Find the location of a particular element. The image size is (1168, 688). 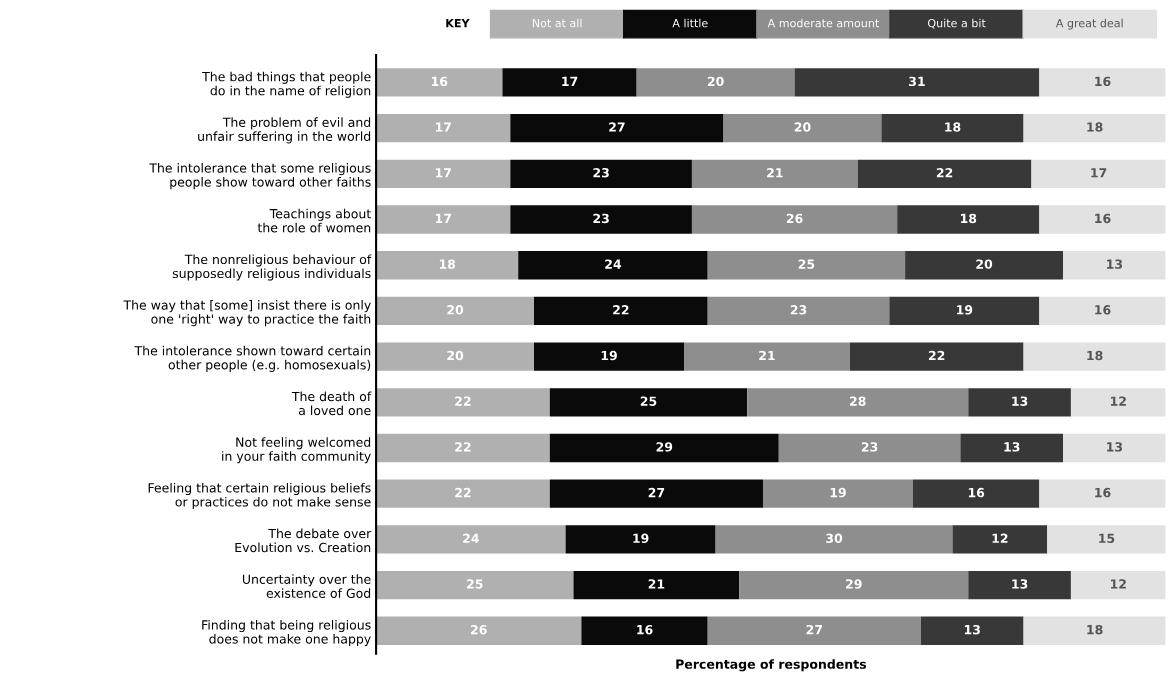

y-tick-label: The bad things that people do in the name of religion is located at coordinates (286, 84).